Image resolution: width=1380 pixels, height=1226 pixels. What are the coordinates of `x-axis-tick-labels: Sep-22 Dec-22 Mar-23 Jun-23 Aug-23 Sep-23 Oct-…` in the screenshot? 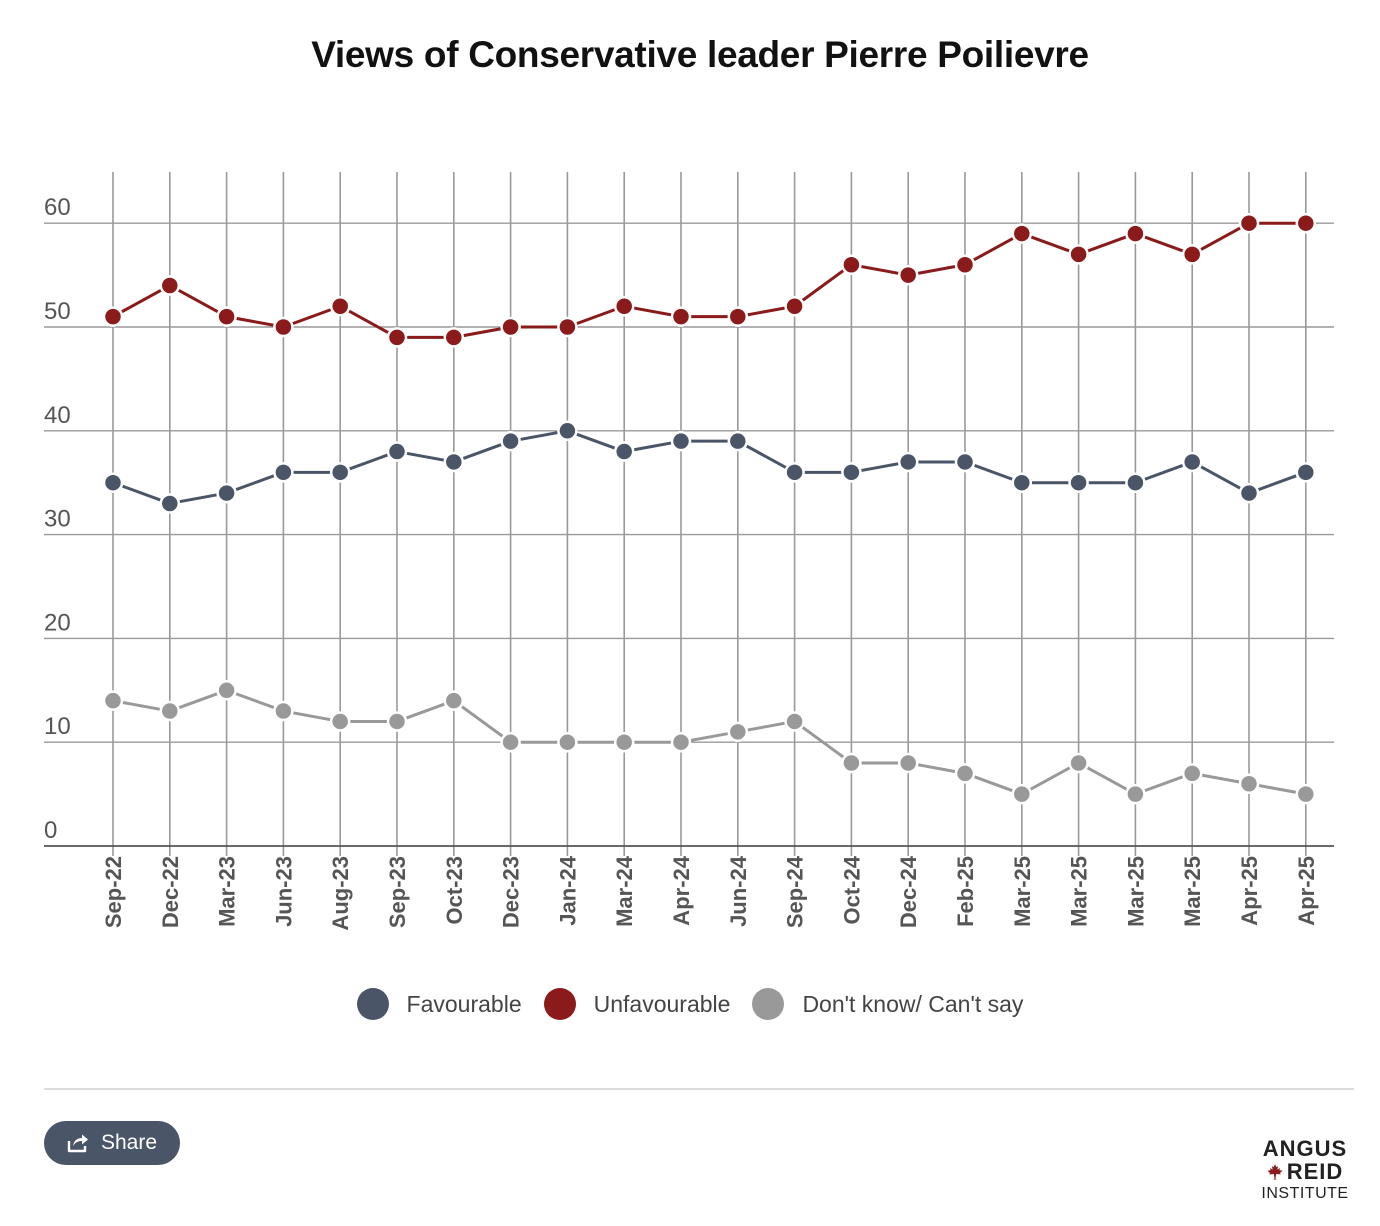 It's located at (710, 892).